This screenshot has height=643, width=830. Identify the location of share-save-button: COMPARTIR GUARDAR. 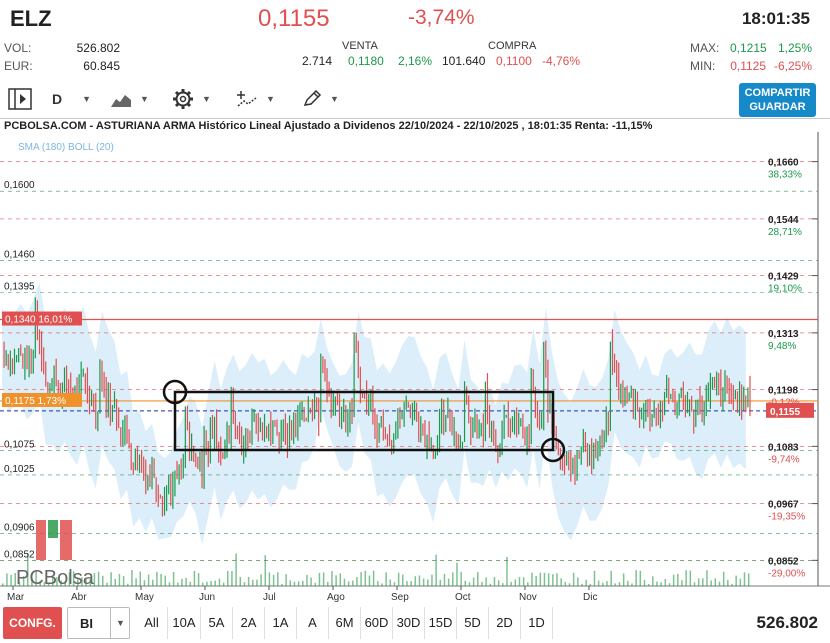
(777, 100).